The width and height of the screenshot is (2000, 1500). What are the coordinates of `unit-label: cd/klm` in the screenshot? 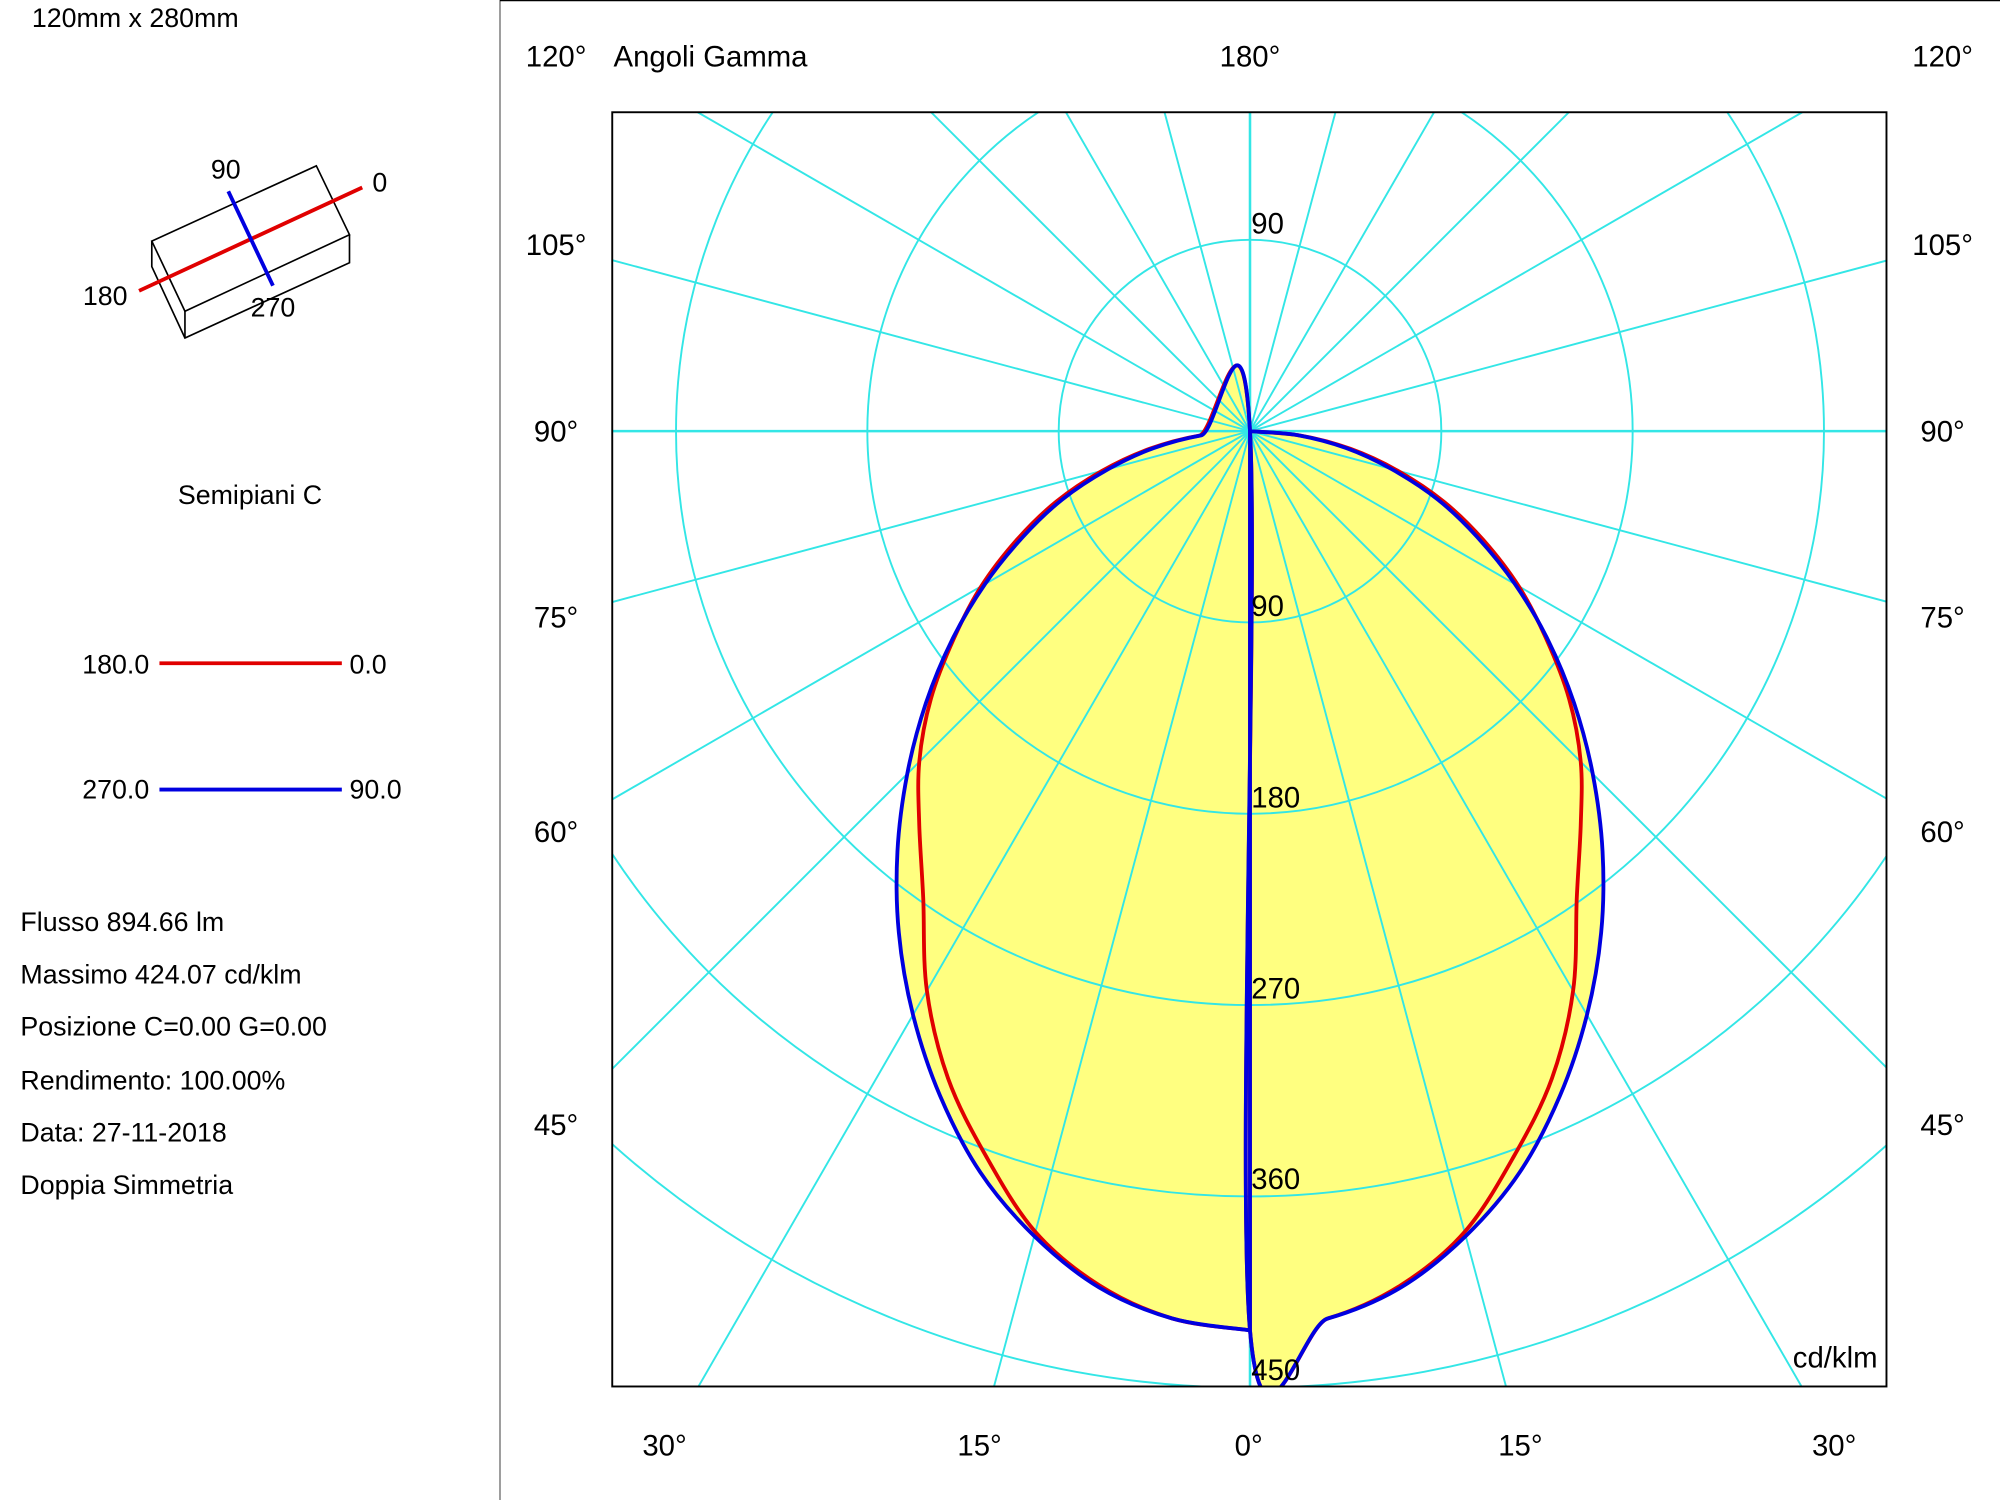 It's located at (1835, 1357).